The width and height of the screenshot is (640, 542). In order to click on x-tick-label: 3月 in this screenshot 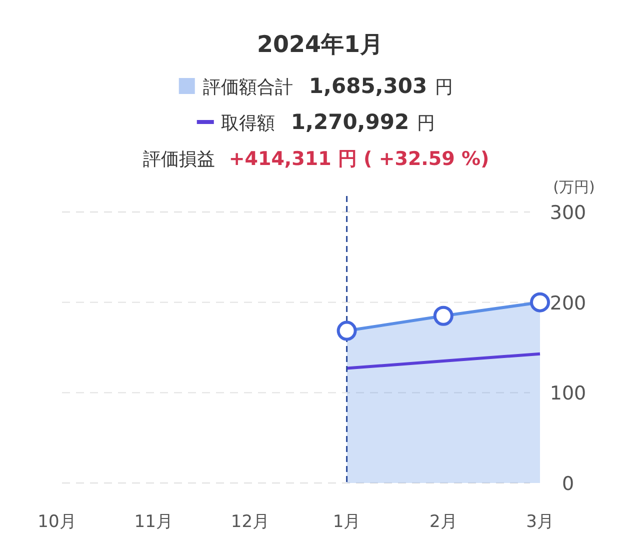, I will do `click(540, 522)`.